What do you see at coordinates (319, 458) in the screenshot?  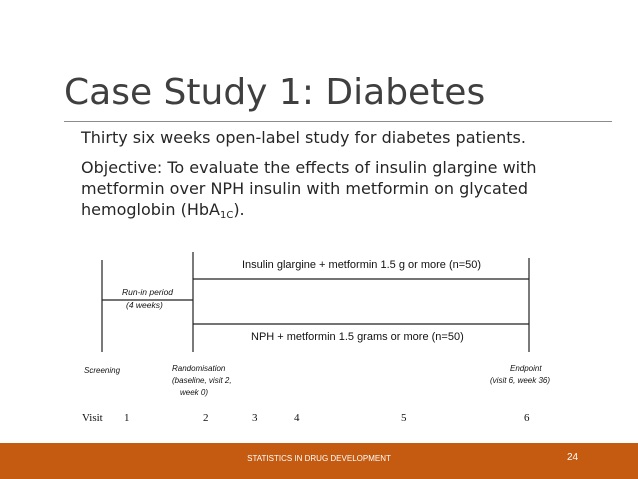 I see `footer-text: STATISTICS IN DRUG DEVELOPMENT` at bounding box center [319, 458].